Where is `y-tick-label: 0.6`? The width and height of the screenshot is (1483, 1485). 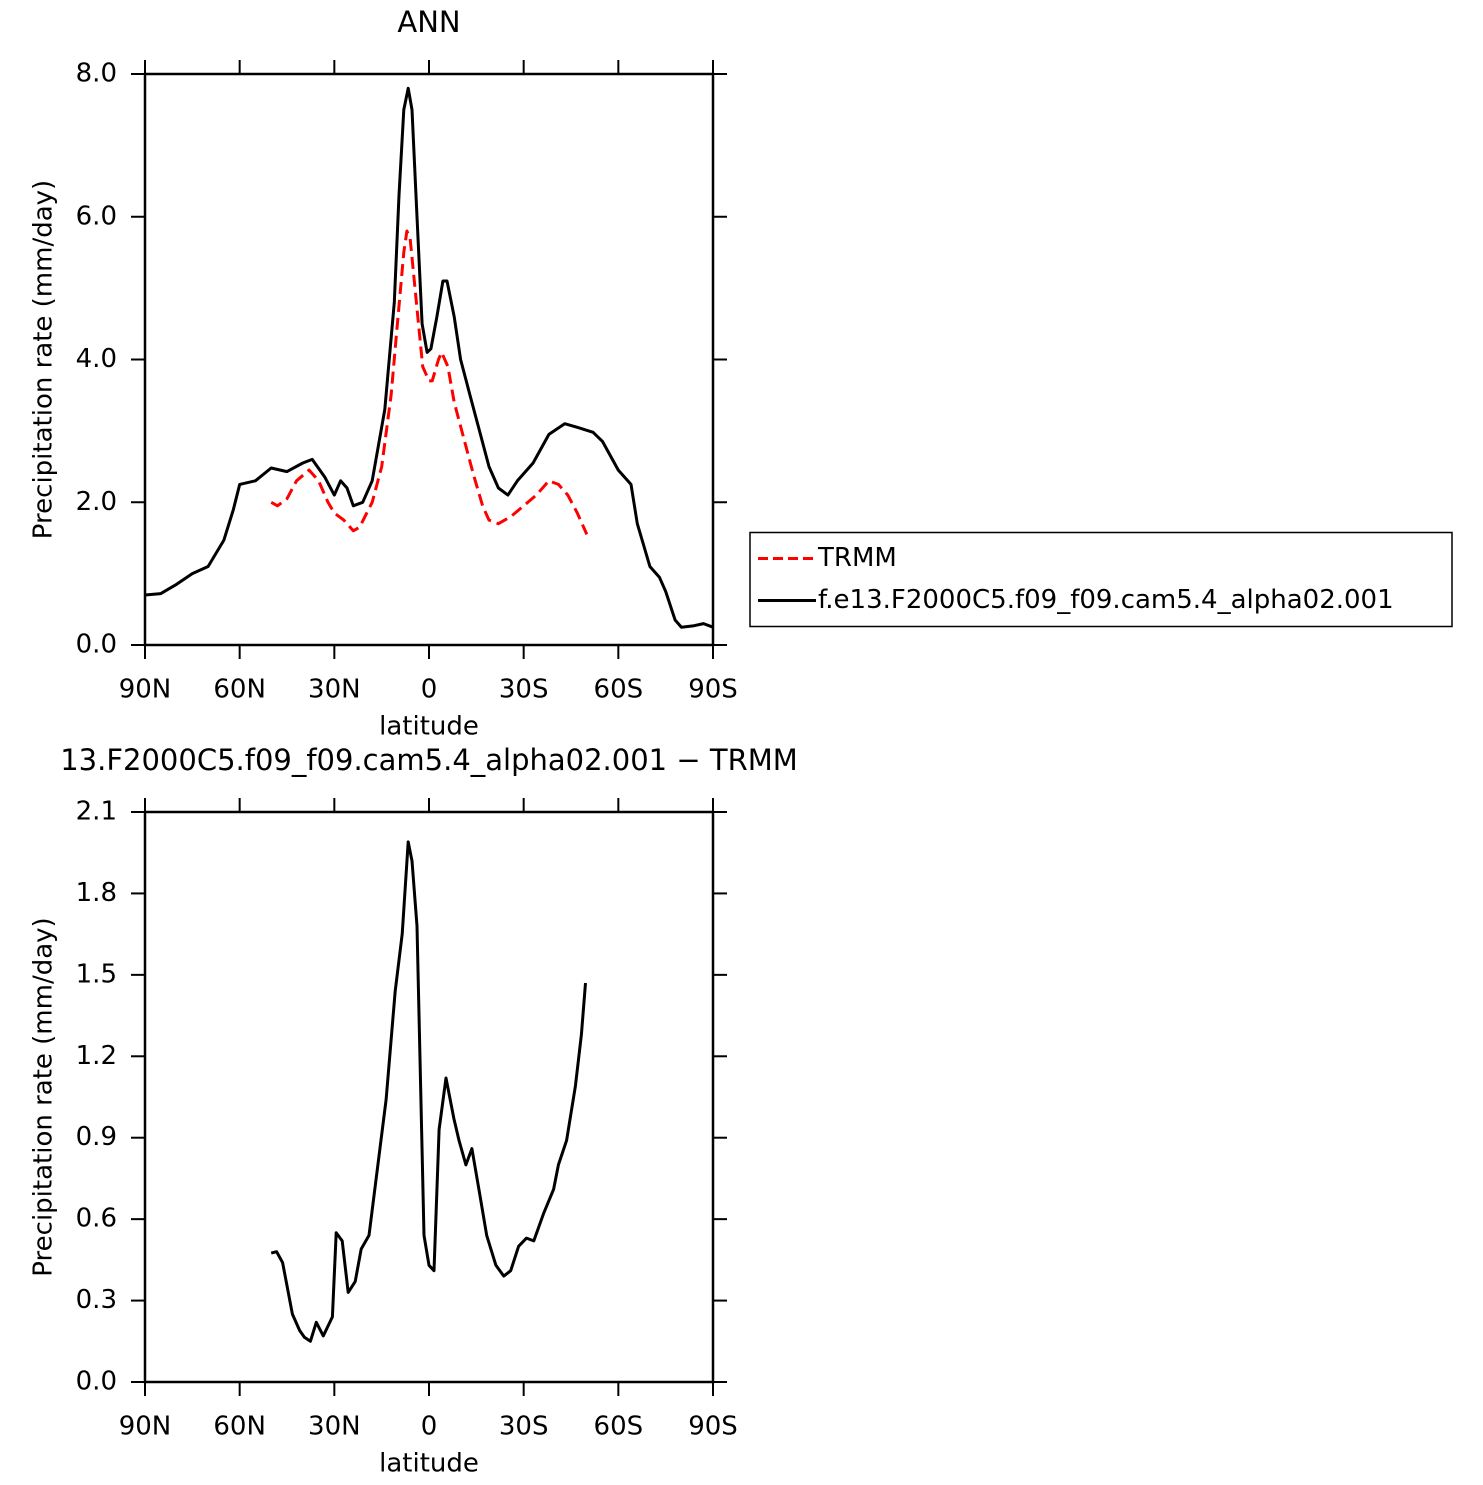 y-tick-label: 0.6 is located at coordinates (96, 1219).